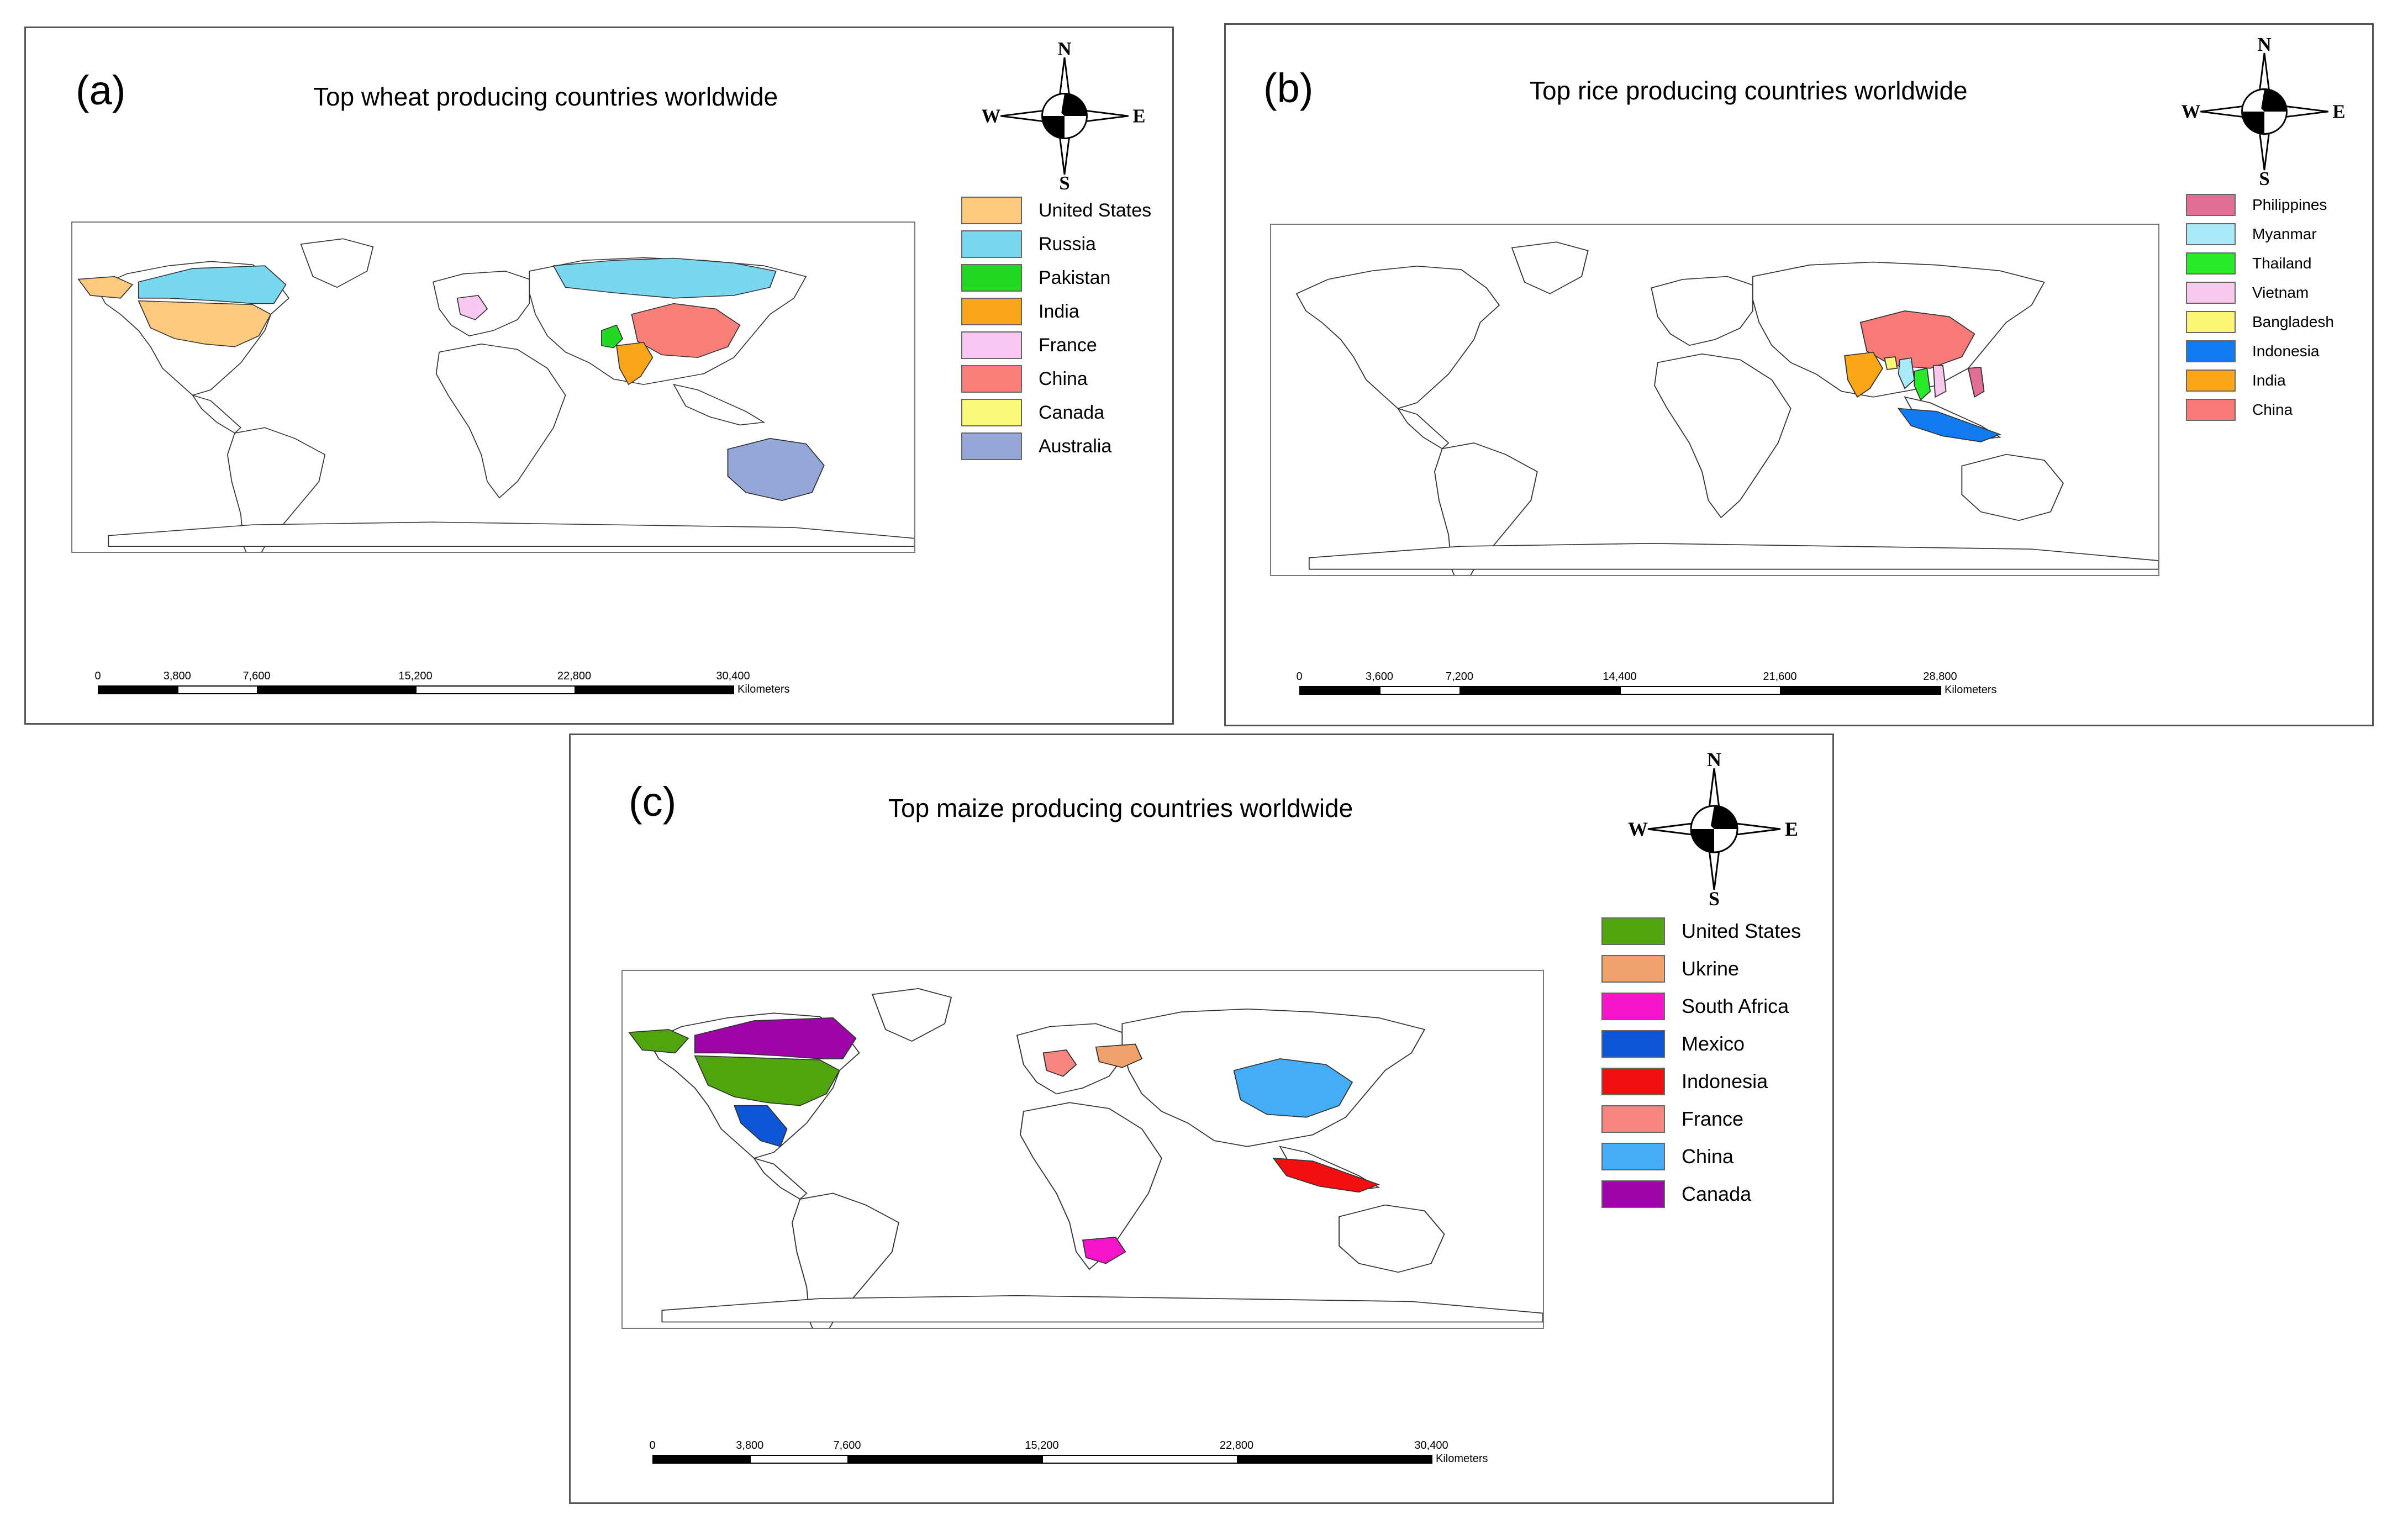 This screenshot has width=2408, height=1525. I want to click on legend-label: France, so click(1713, 1118).